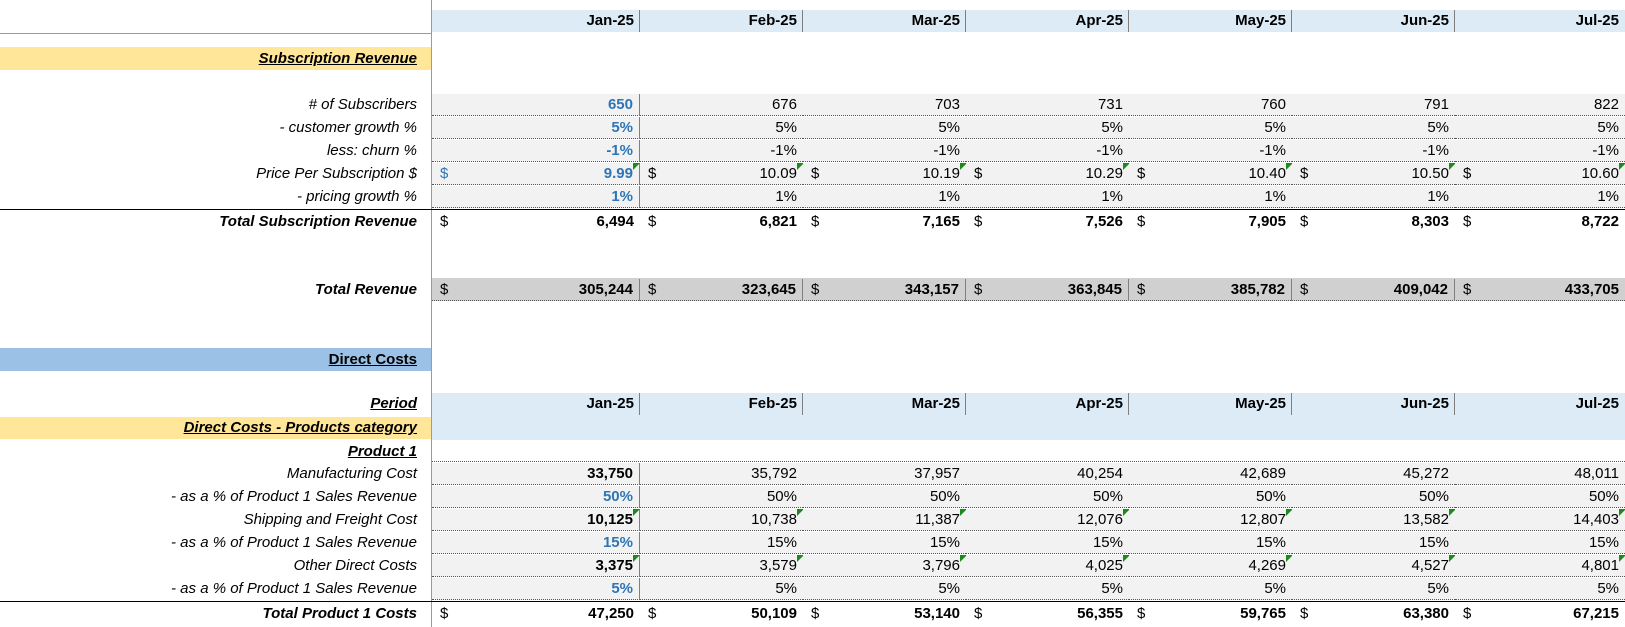 The image size is (1625, 627). Describe the element at coordinates (722, 174) in the screenshot. I see `subscription-price-cell: $10.09` at that location.